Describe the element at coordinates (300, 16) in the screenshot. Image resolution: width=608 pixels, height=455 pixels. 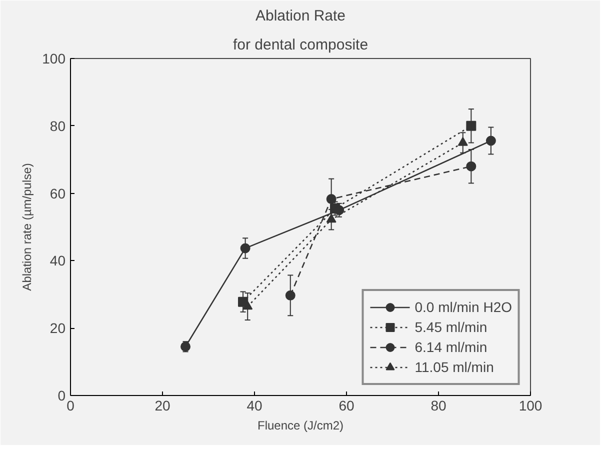
I see `chart-title: Ablation Rate` at that location.